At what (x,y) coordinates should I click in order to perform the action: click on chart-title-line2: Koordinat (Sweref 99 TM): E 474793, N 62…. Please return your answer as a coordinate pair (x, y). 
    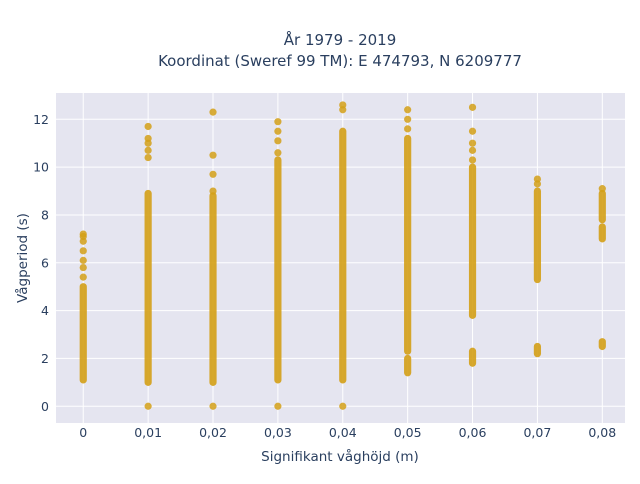
    Looking at the image, I should click on (340, 61).